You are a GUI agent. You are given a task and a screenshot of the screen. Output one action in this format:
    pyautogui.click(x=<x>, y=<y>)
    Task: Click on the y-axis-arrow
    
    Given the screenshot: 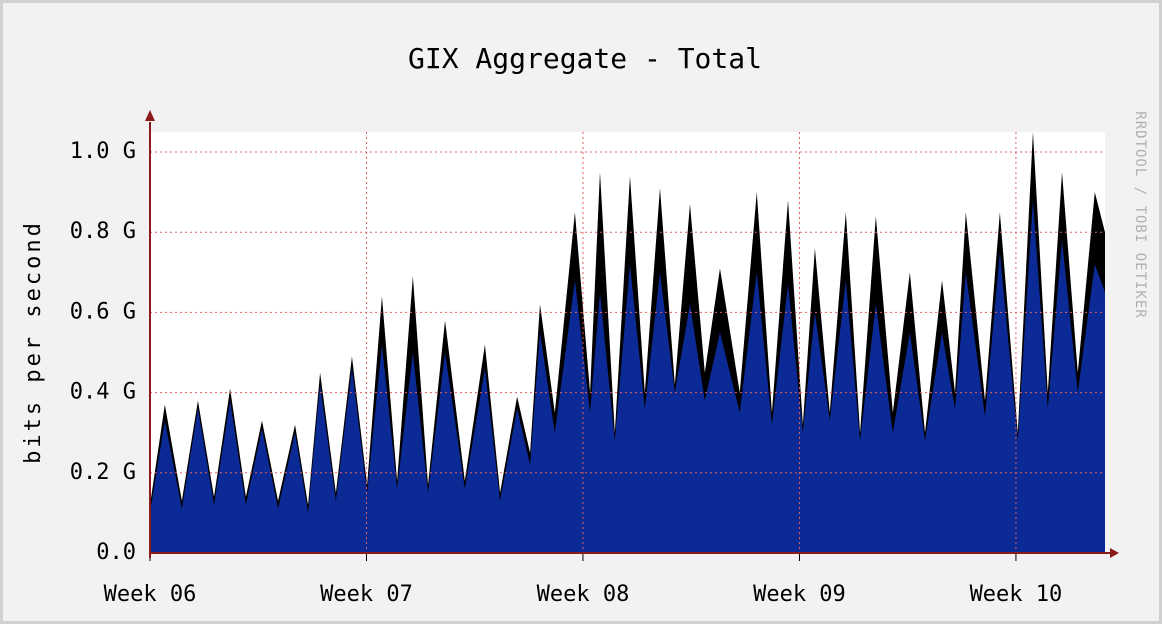 What is the action you would take?
    pyautogui.click(x=150, y=115)
    